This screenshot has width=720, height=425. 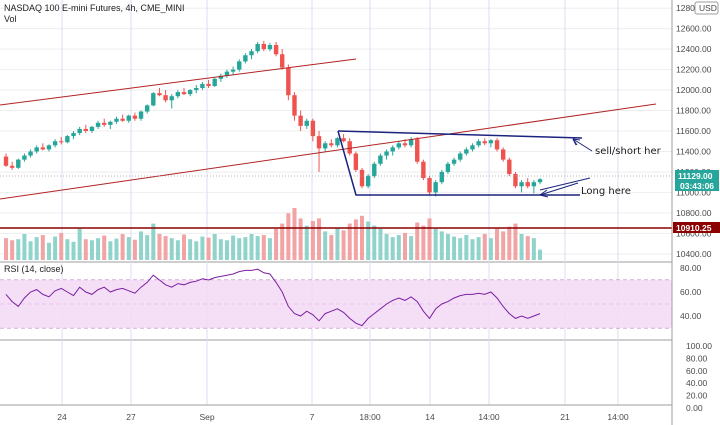 What do you see at coordinates (576, 139) in the screenshot?
I see `sell-arrow-head` at bounding box center [576, 139].